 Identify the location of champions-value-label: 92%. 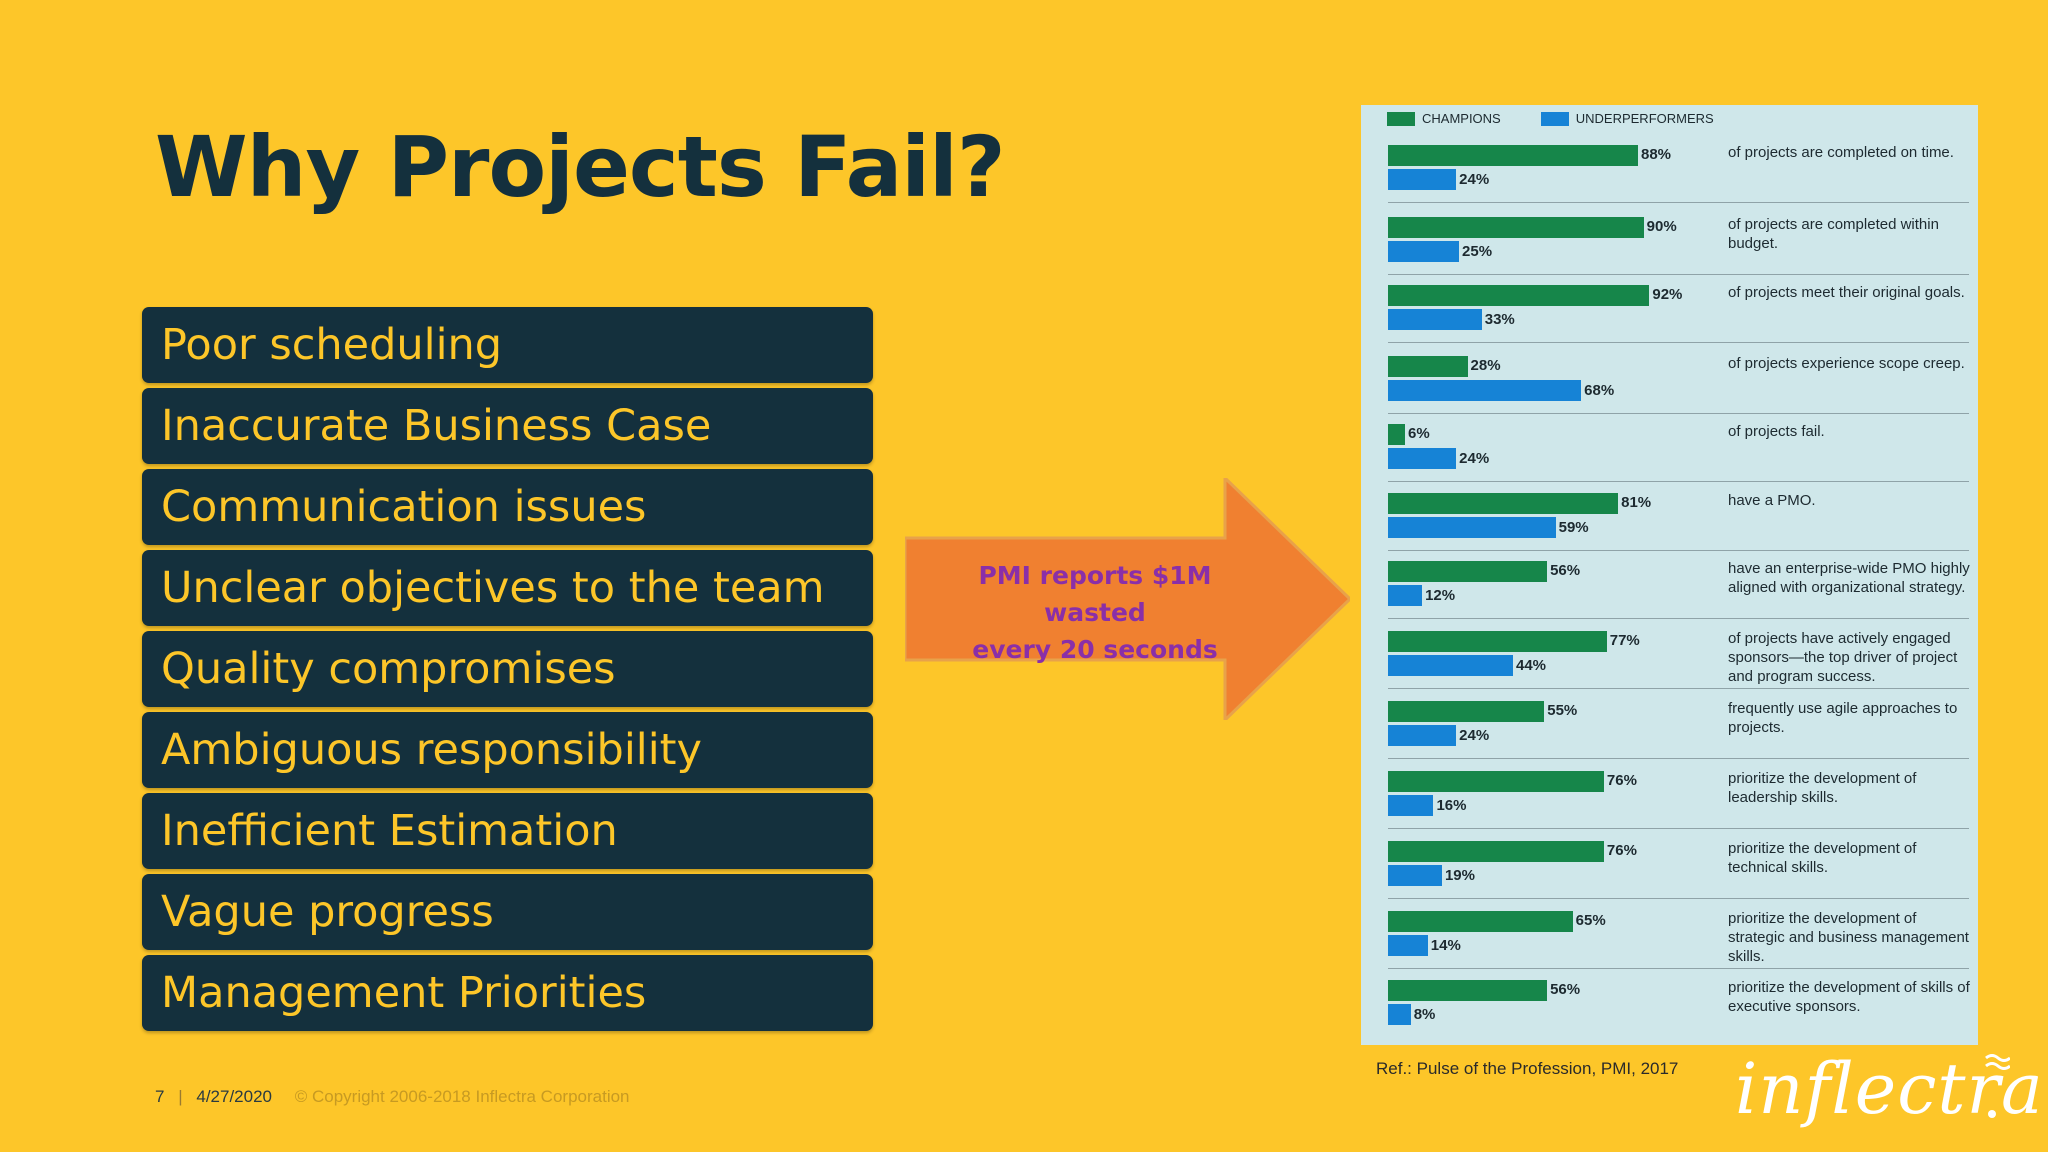
(1667, 294).